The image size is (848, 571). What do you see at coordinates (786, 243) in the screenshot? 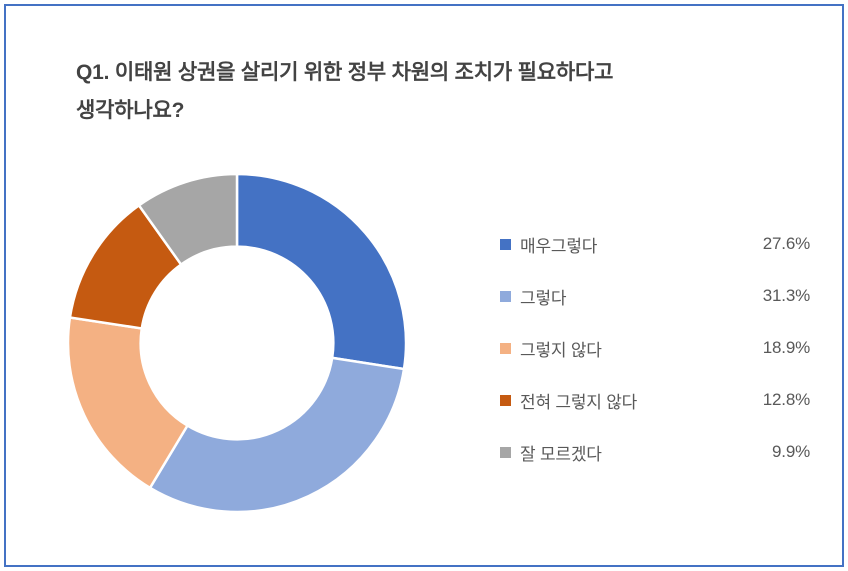
I see `legend-item-value: 27.6%` at bounding box center [786, 243].